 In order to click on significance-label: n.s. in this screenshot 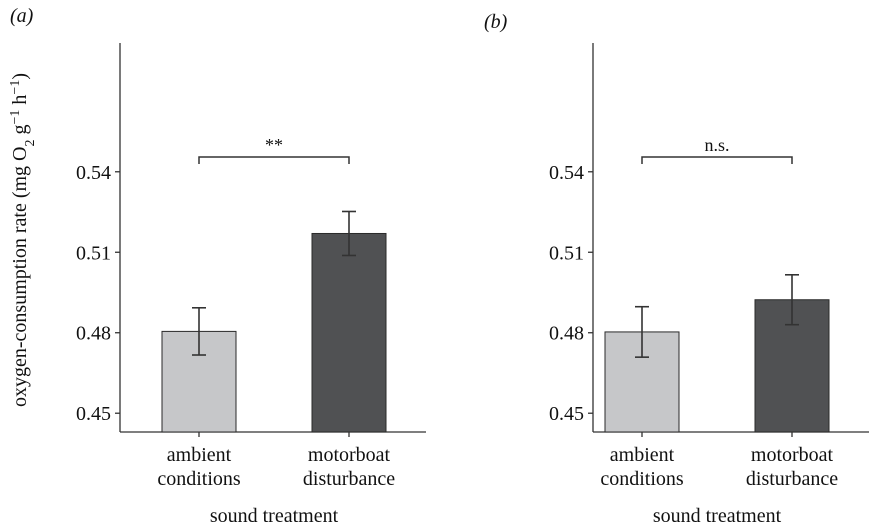, I will do `click(716, 145)`.